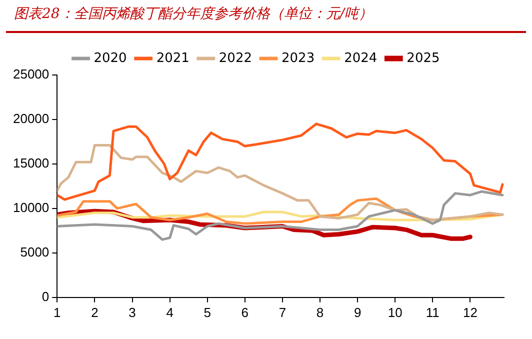  I want to click on x-tick-label: 4, so click(170, 312).